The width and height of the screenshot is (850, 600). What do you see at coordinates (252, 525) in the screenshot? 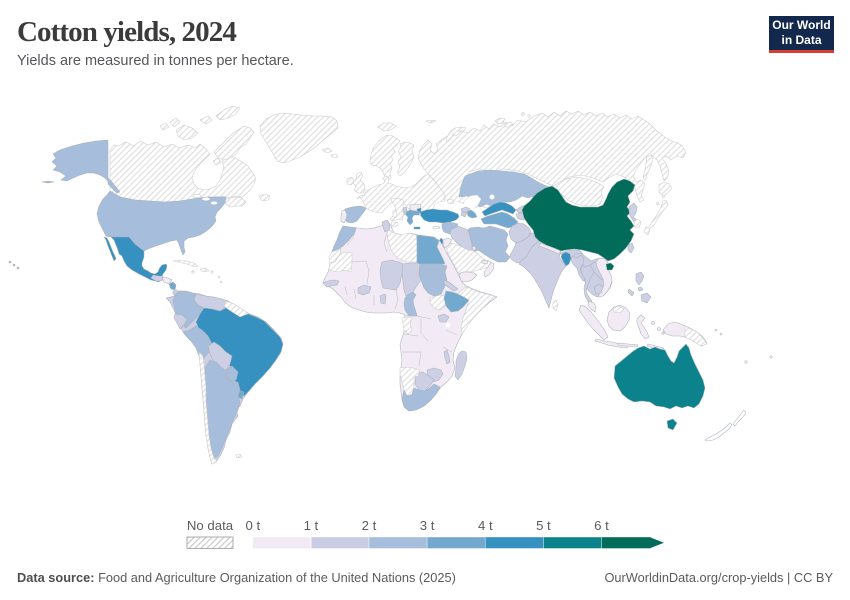
I see `svg-text: 0 t` at bounding box center [252, 525].